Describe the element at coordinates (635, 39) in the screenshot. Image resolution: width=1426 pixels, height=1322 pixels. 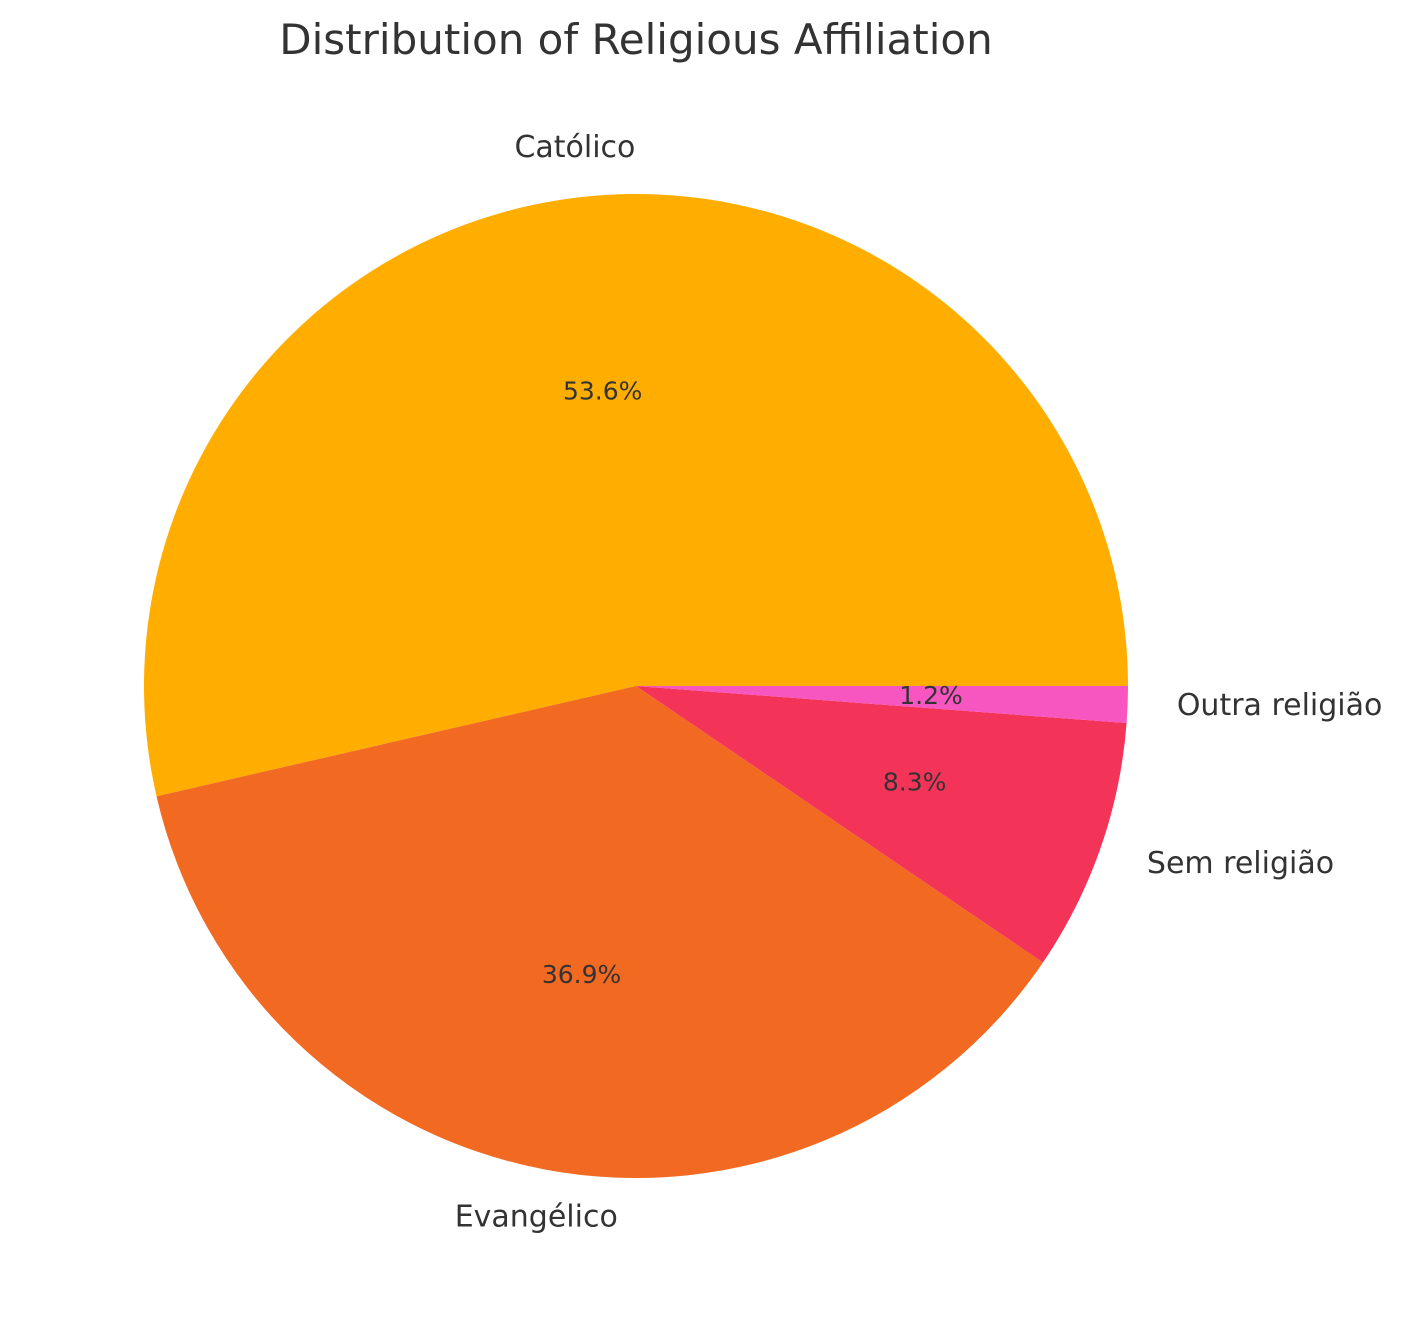
I see `chart-title: Distribution of Religious Affiliation` at that location.